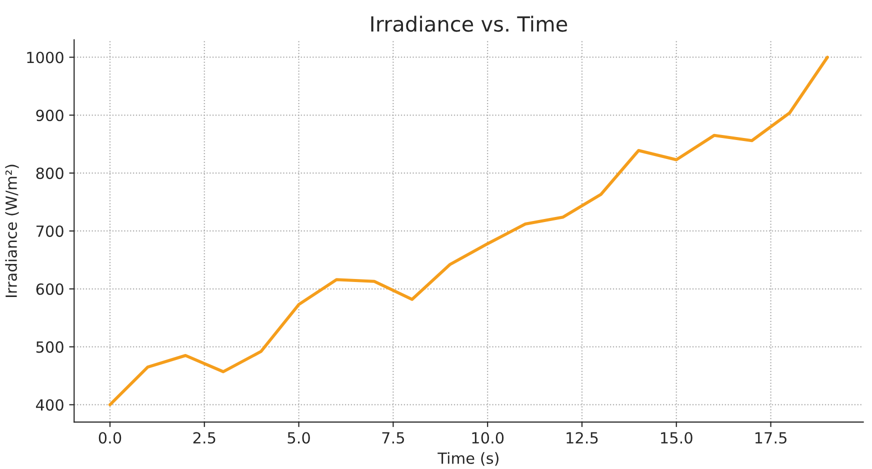 The height and width of the screenshot is (469, 872). Describe the element at coordinates (393, 438) in the screenshot. I see `x-tick-label: 7.5` at that location.